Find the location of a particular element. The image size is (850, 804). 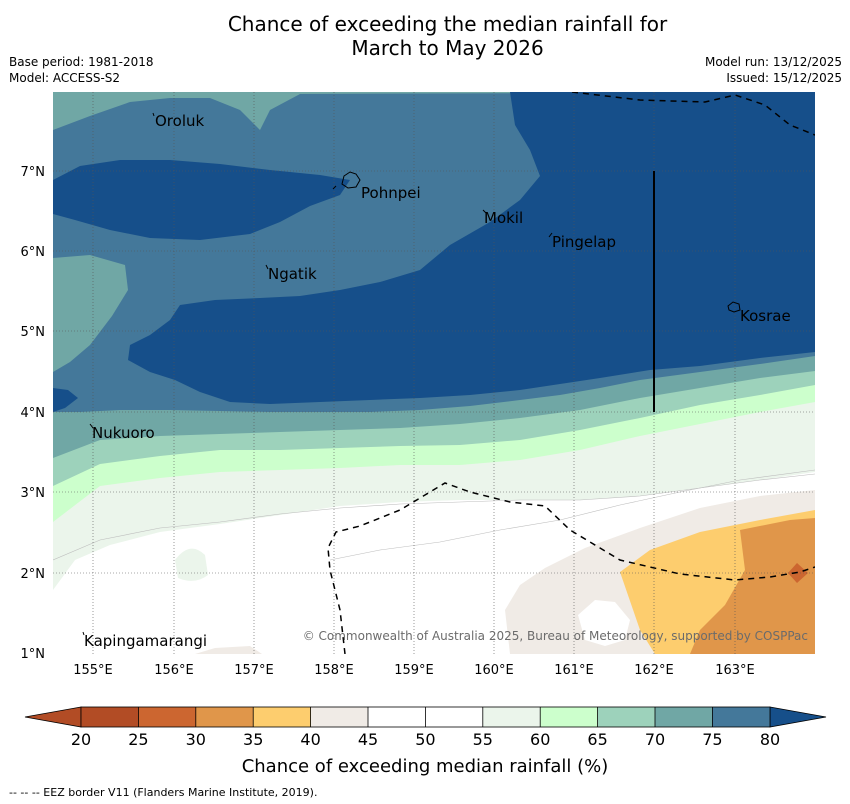

issued-text: Issued: 15/12/2025 is located at coordinates (784, 78).